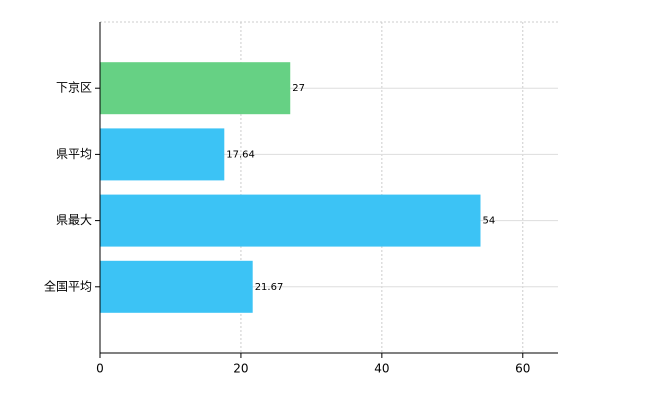  What do you see at coordinates (68, 285) in the screenshot?
I see `y-tick-label: 全国平均` at bounding box center [68, 285].